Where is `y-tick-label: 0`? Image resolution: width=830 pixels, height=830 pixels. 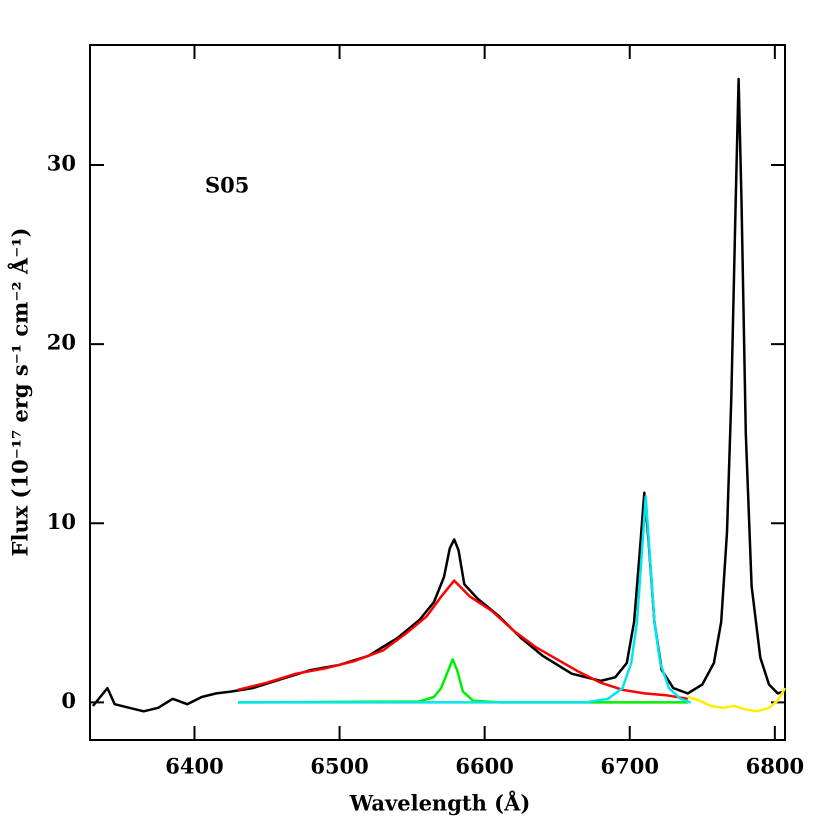
y-tick-label: 0 is located at coordinates (68, 700).